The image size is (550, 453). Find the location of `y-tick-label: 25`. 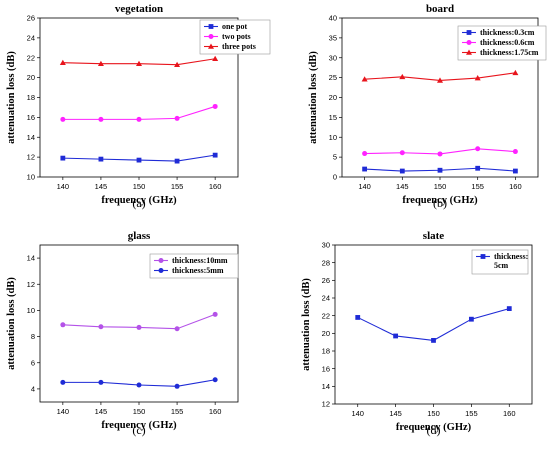

y-tick-label: 25 is located at coordinates (333, 77).